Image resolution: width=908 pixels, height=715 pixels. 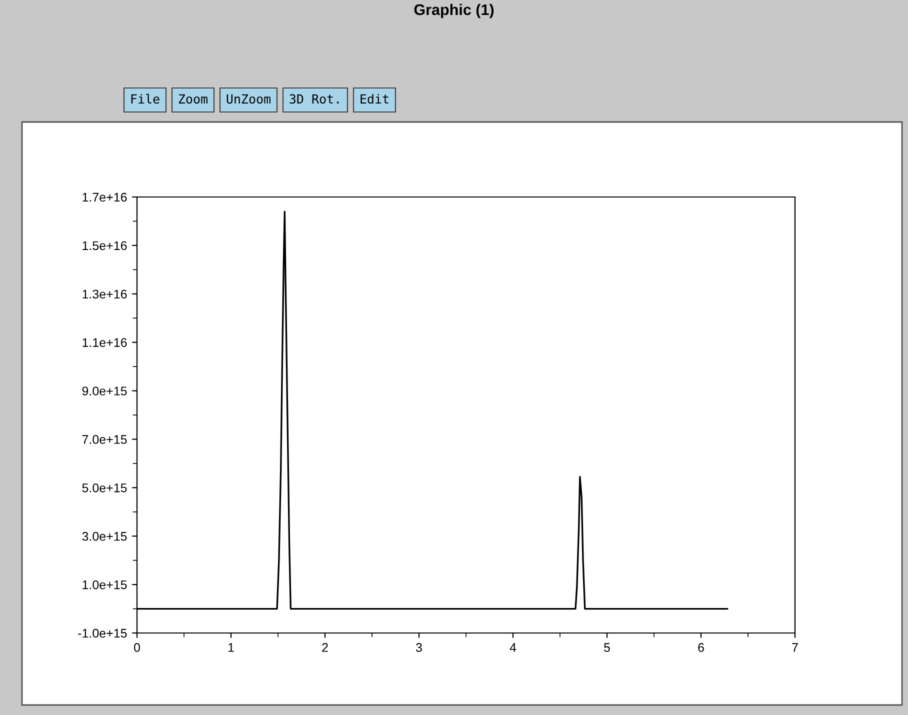 I want to click on y-tick-label: 1.1e+16, so click(x=104, y=342).